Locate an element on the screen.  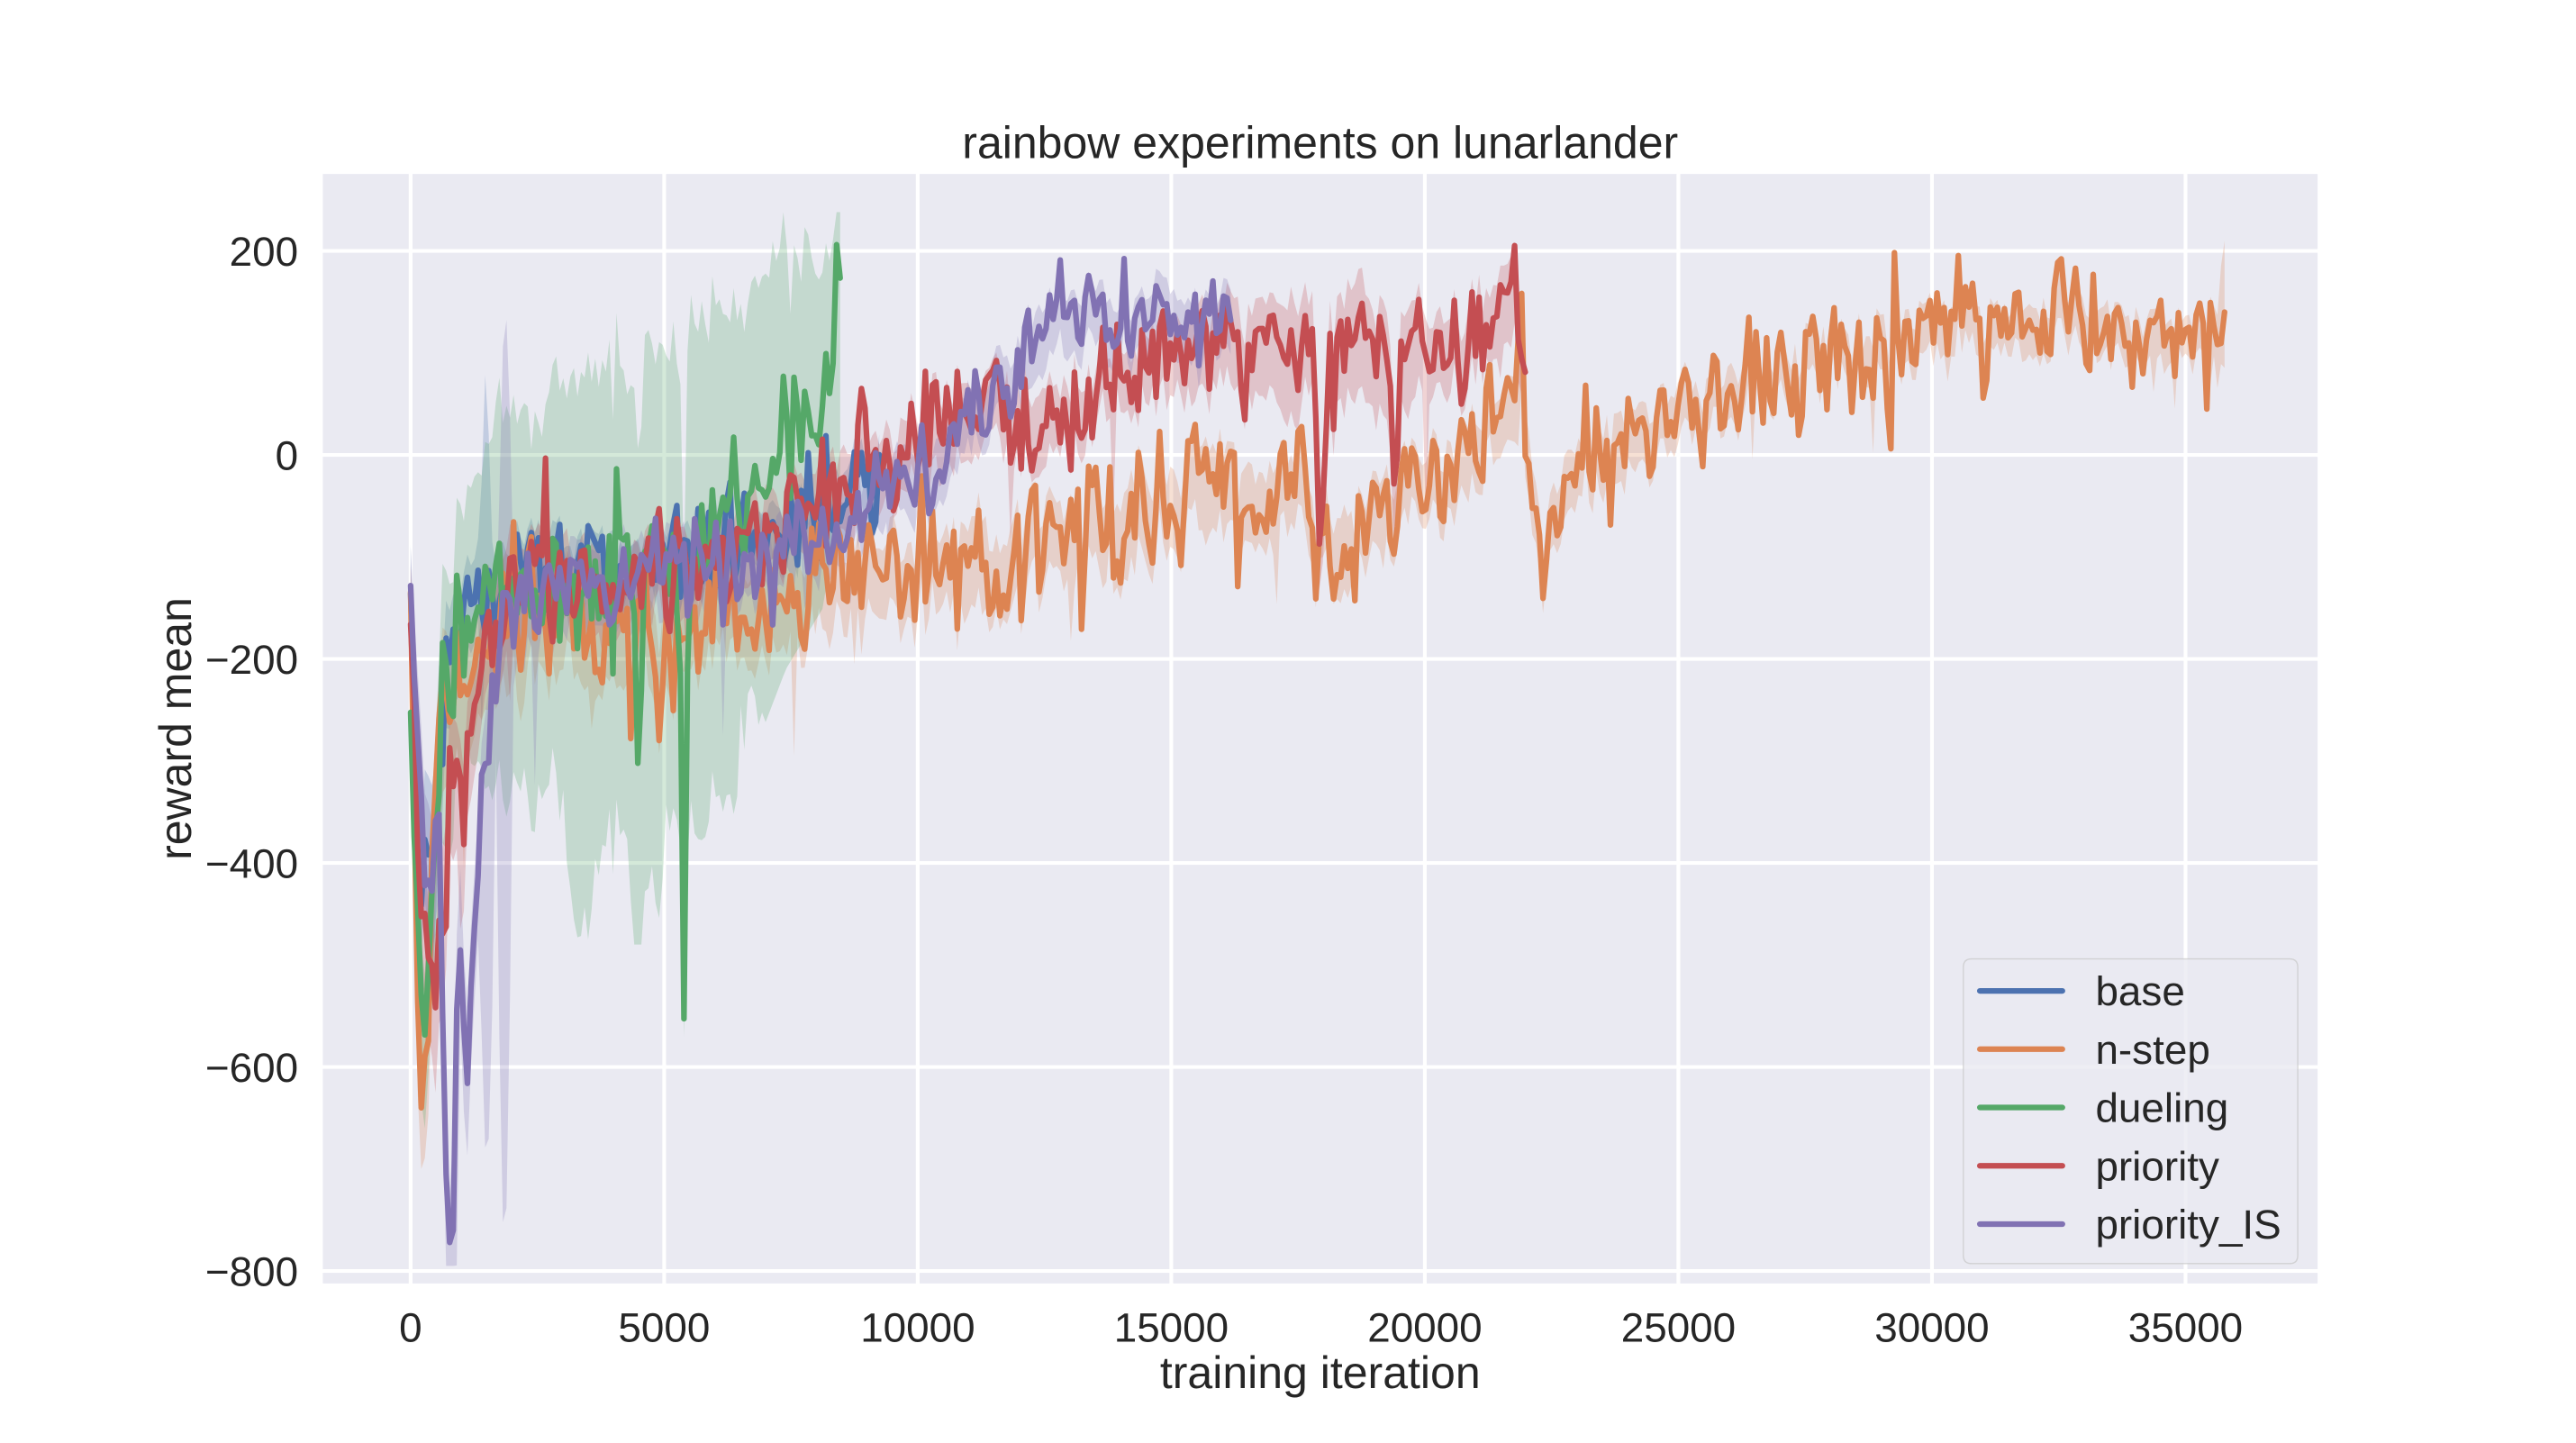
svg-text: 200 is located at coordinates (264, 252).